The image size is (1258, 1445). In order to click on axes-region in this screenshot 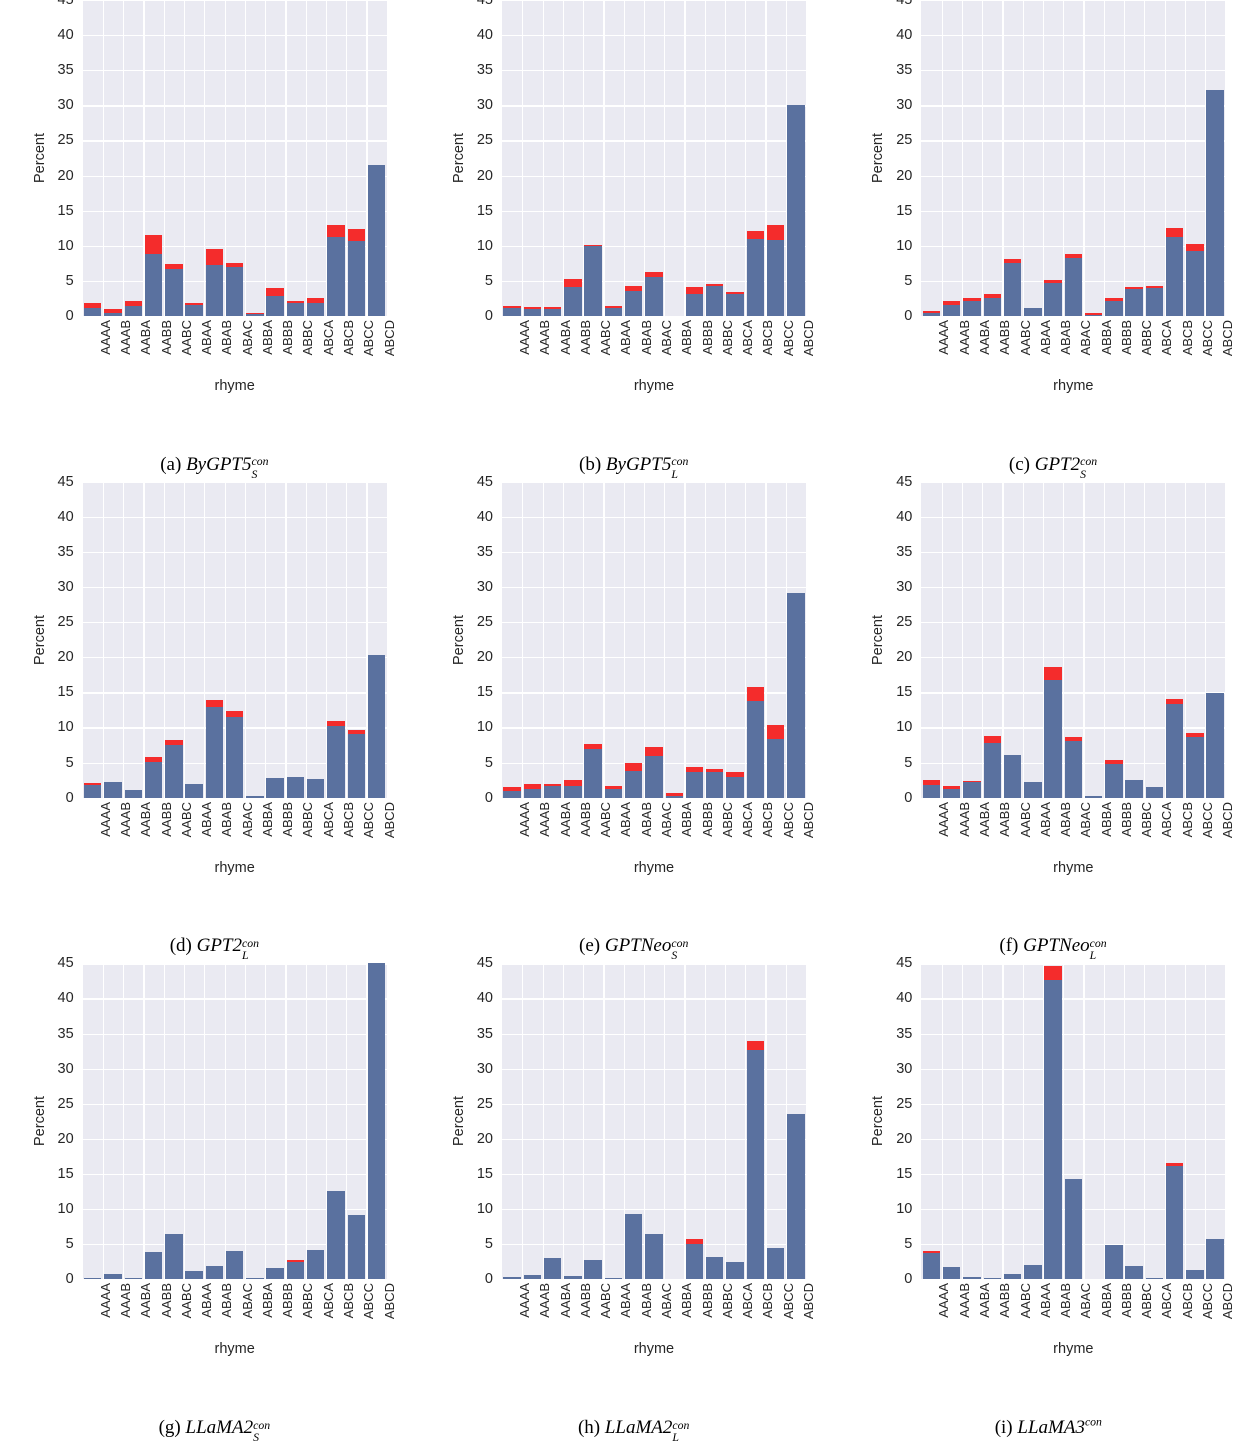, I will do `click(653, 159)`.